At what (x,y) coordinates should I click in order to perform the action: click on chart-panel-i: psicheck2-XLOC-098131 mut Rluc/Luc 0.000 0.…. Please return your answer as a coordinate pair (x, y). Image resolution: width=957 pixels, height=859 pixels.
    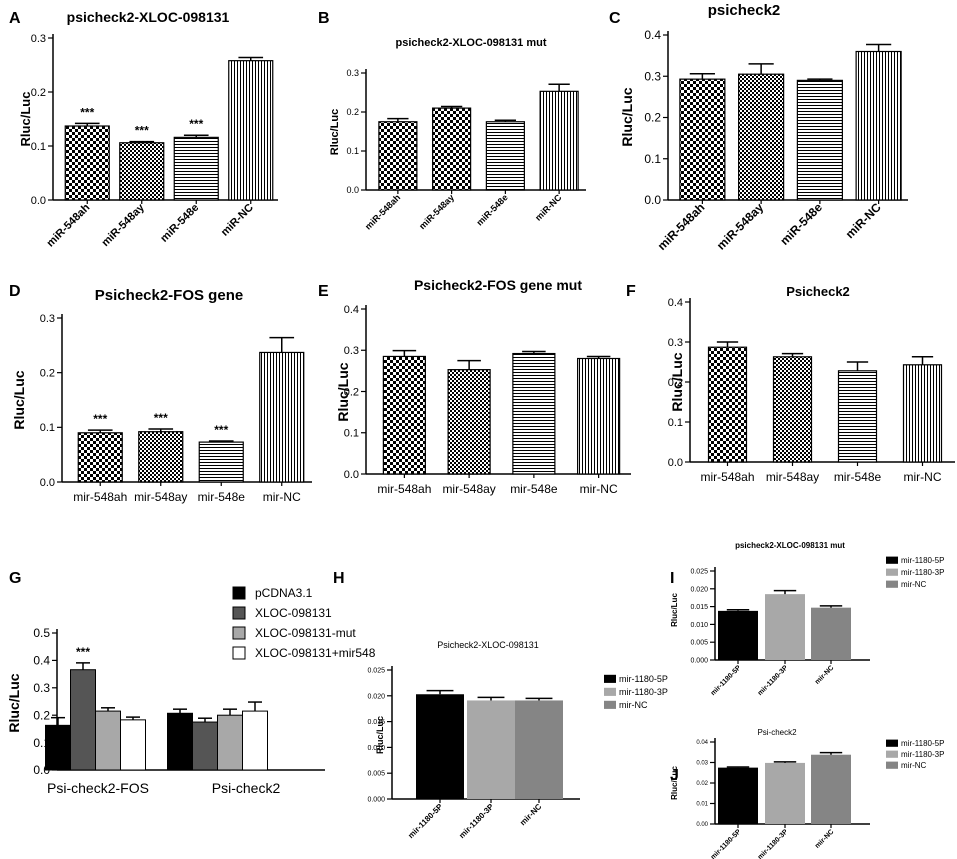
    Looking at the image, I should click on (807, 619).